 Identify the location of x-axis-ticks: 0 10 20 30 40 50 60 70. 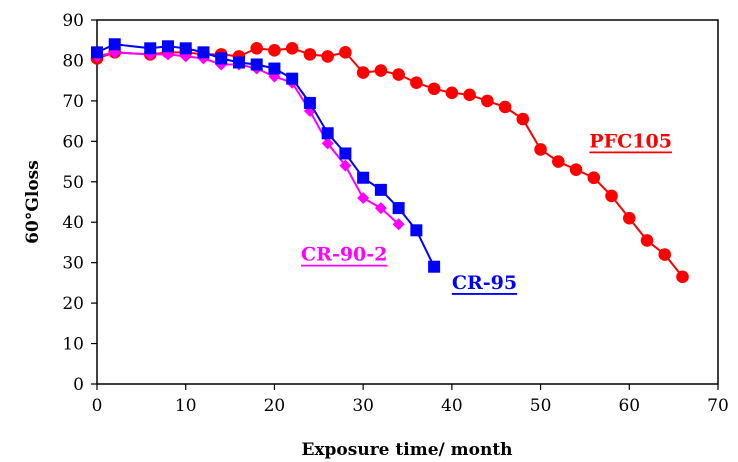
(410, 400).